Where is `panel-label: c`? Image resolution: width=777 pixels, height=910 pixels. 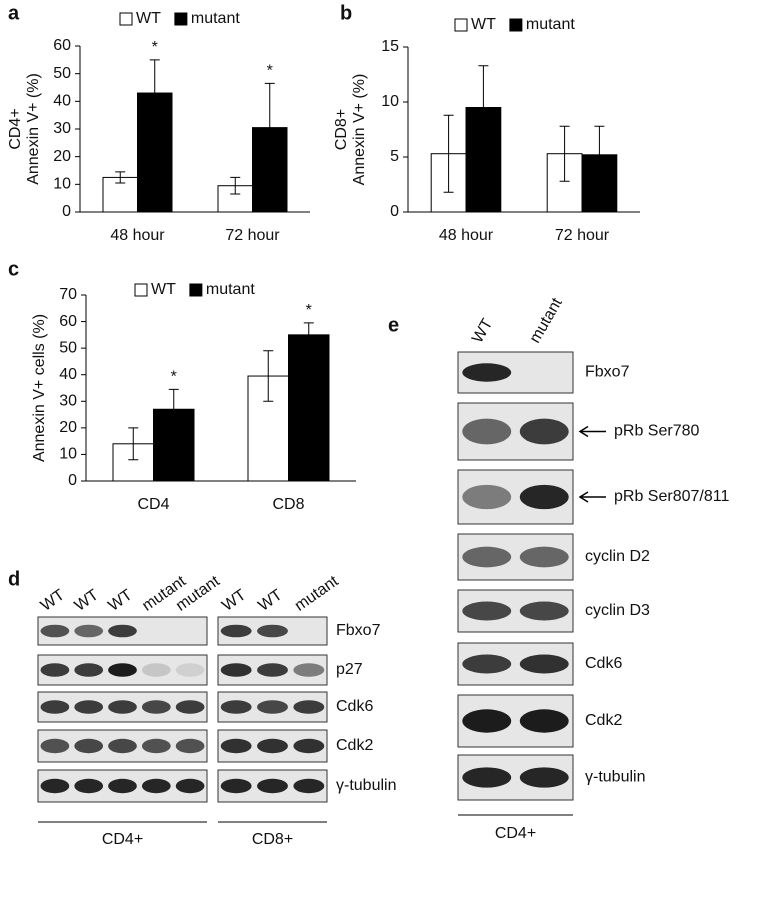 panel-label: c is located at coordinates (13, 269).